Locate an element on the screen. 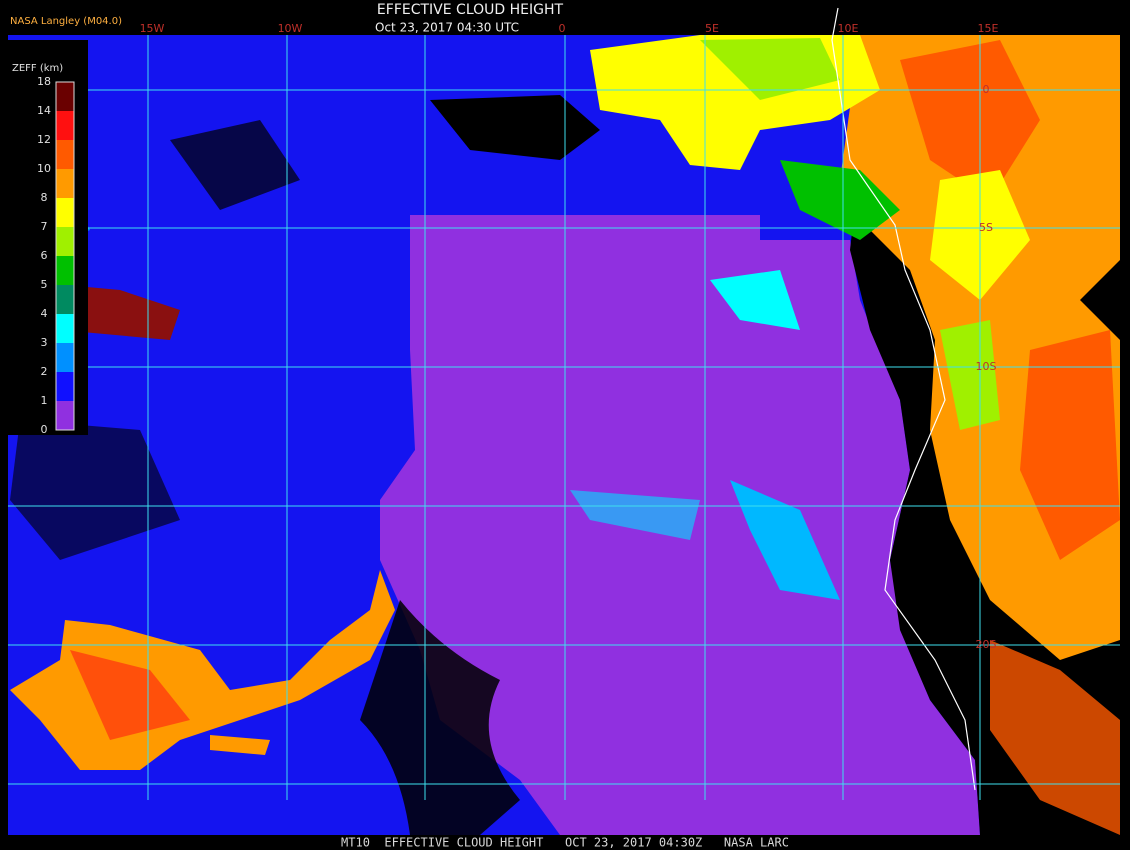 The width and height of the screenshot is (1130, 850). latitude-label: 0 is located at coordinates (986, 89).